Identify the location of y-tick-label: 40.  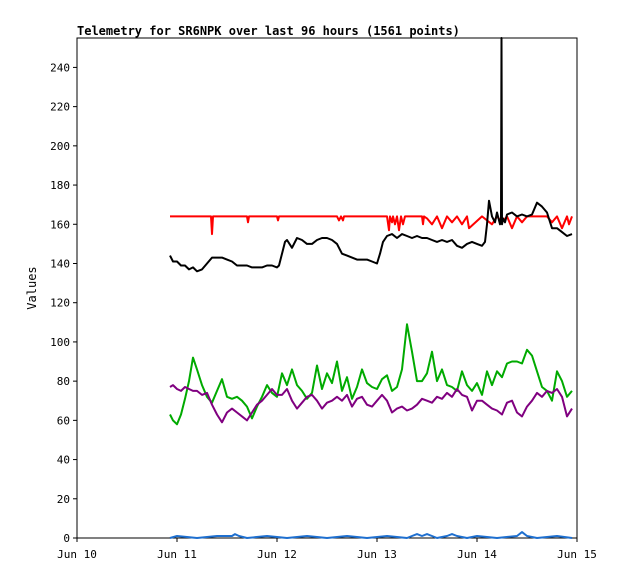
(63, 460).